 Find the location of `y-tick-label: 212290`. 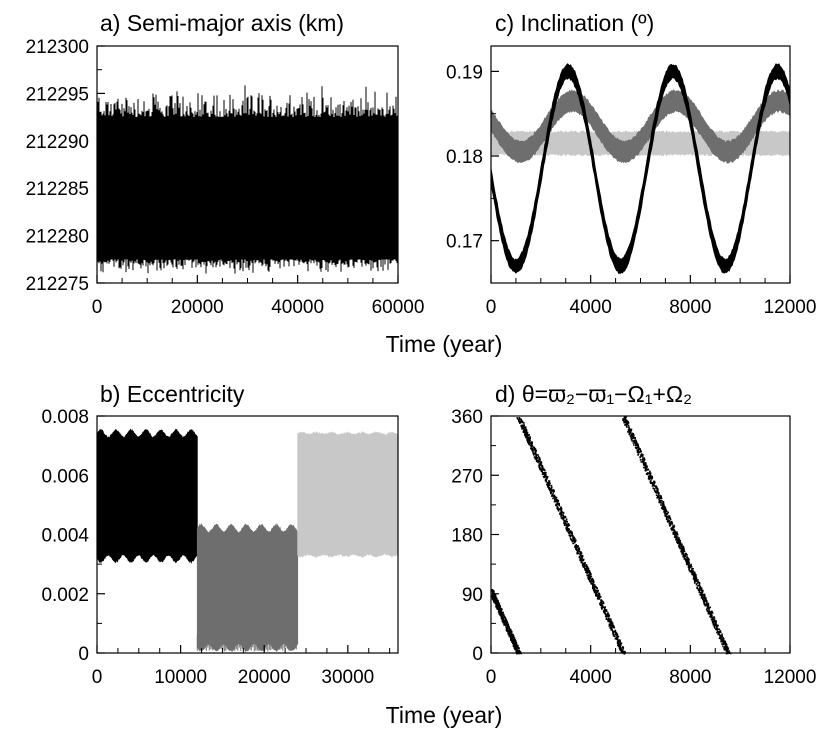

y-tick-label: 212290 is located at coordinates (57, 142).